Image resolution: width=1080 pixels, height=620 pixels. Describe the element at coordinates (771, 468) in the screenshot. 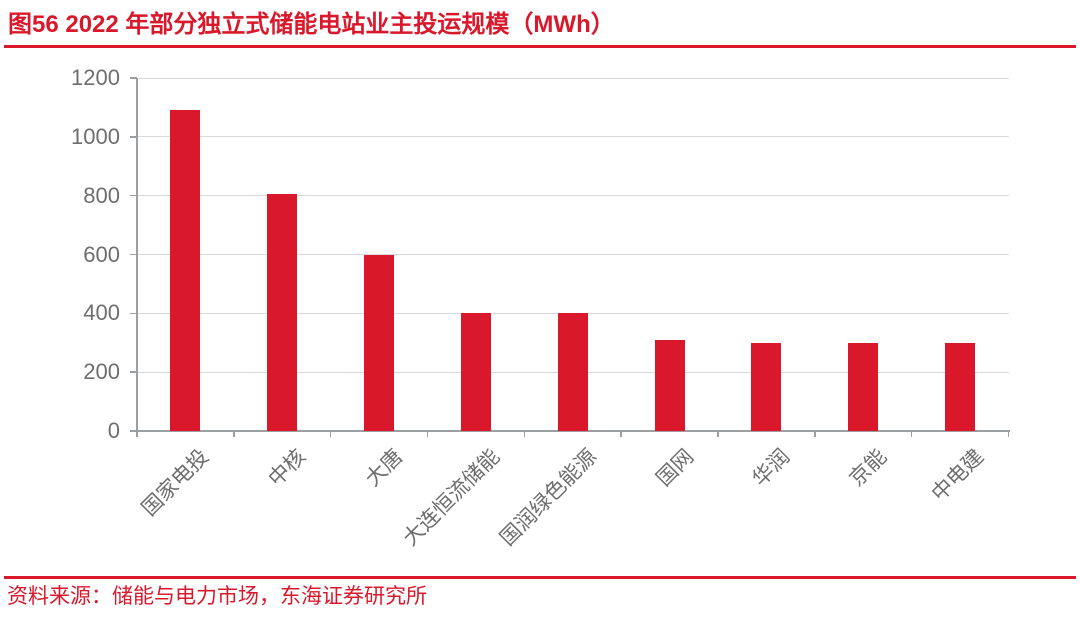

I see `x-axis-label: 华润` at that location.